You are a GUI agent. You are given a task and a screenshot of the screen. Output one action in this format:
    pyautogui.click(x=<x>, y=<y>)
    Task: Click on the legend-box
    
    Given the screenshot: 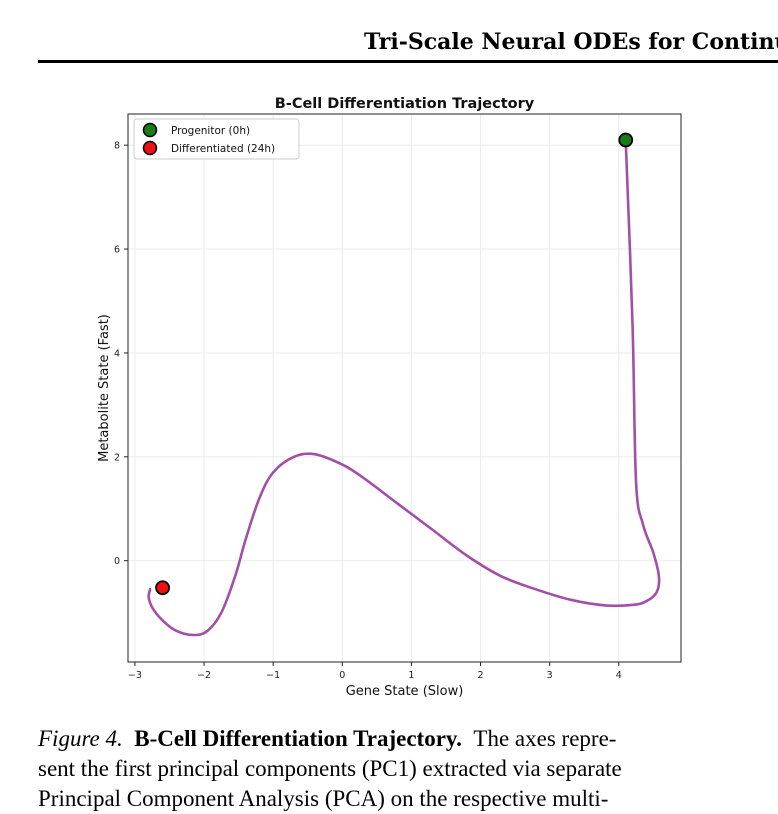 What is the action you would take?
    pyautogui.click(x=216, y=139)
    